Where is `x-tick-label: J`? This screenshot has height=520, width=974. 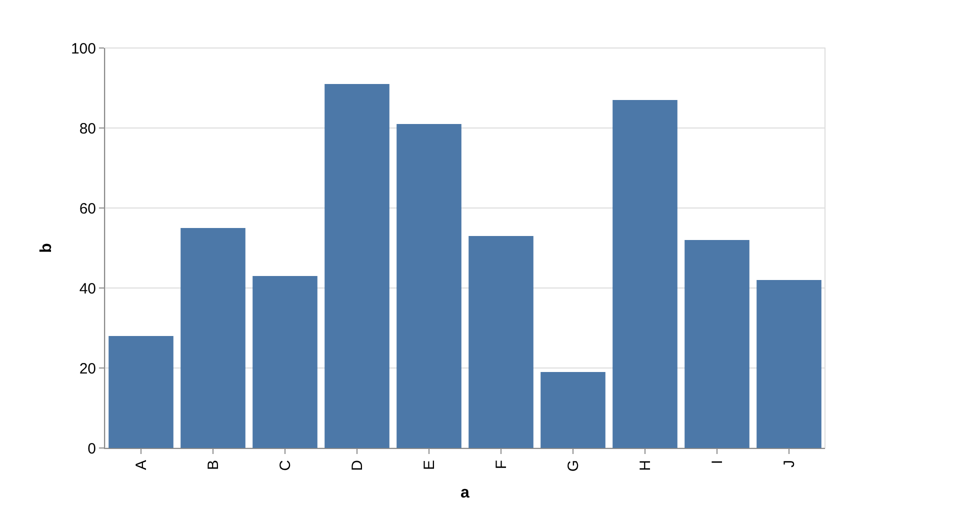
x-tick-label: J is located at coordinates (789, 464).